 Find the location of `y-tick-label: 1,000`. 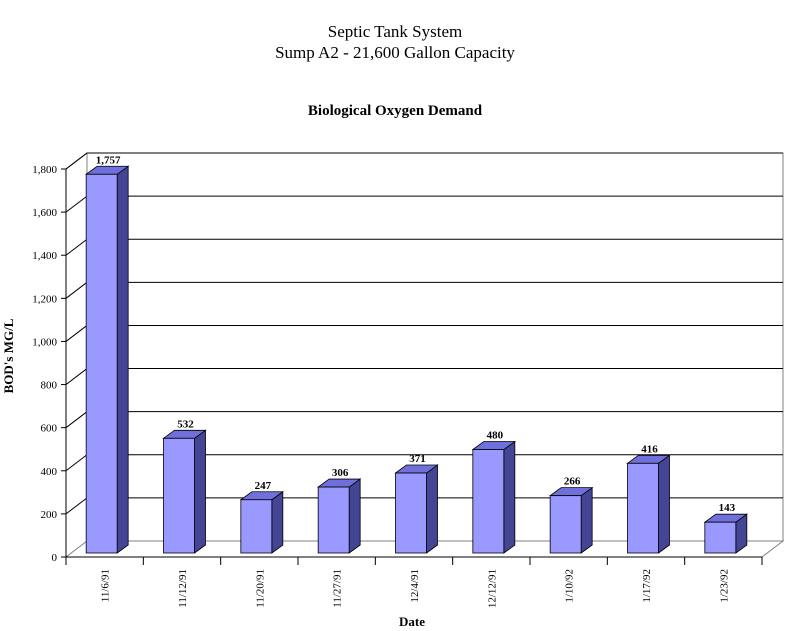

y-tick-label: 1,000 is located at coordinates (44, 342).